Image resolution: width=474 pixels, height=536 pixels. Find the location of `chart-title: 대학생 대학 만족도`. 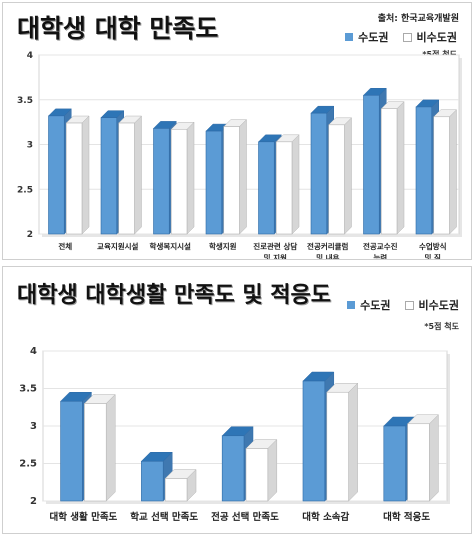

chart-title: 대학생 대학 만족도 is located at coordinates (118, 28).